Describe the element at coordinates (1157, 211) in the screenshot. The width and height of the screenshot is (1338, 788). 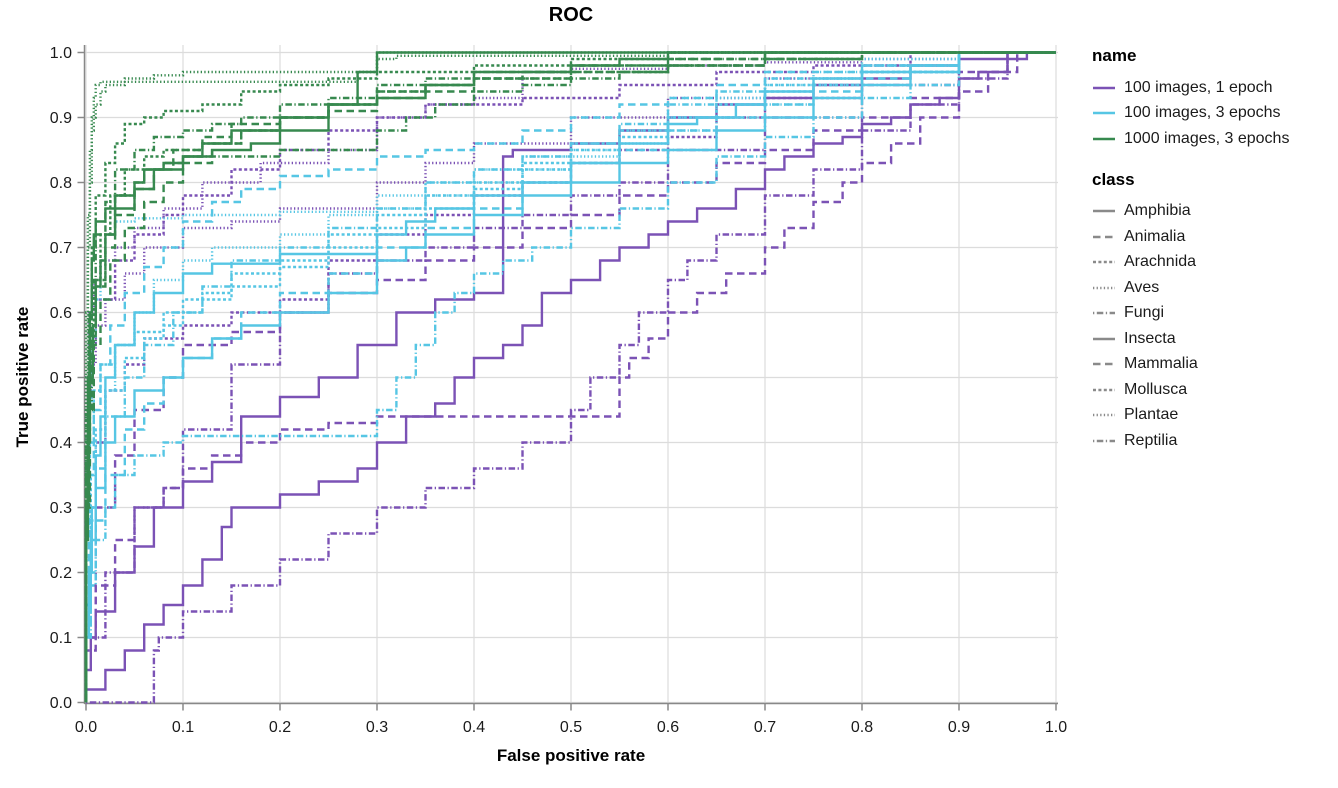
I see `legend-item-label: Amphibia` at that location.